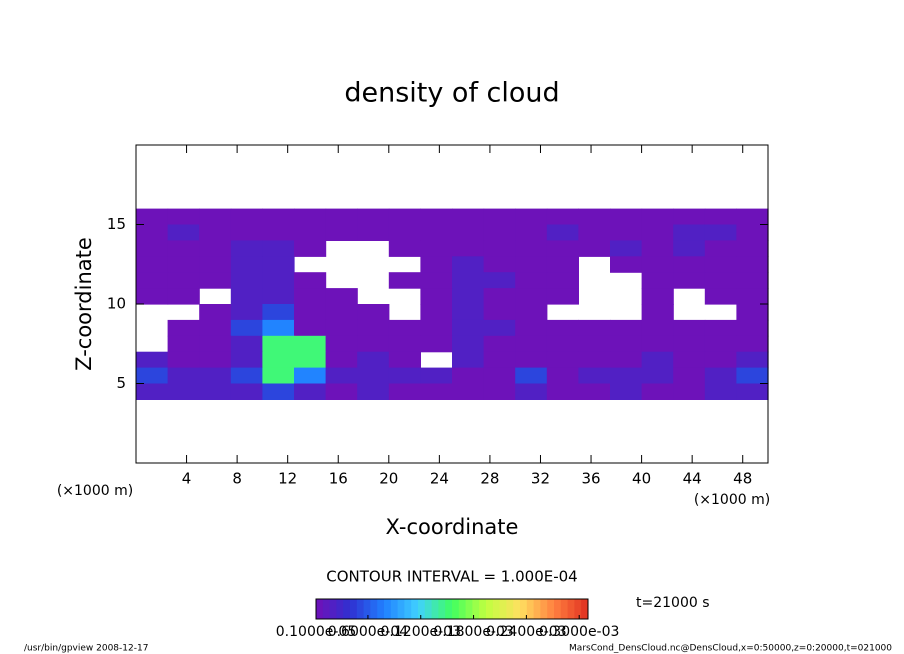 The width and height of the screenshot is (904, 654). Describe the element at coordinates (451, 93) in the screenshot. I see `chart-title: density of cloud` at that location.